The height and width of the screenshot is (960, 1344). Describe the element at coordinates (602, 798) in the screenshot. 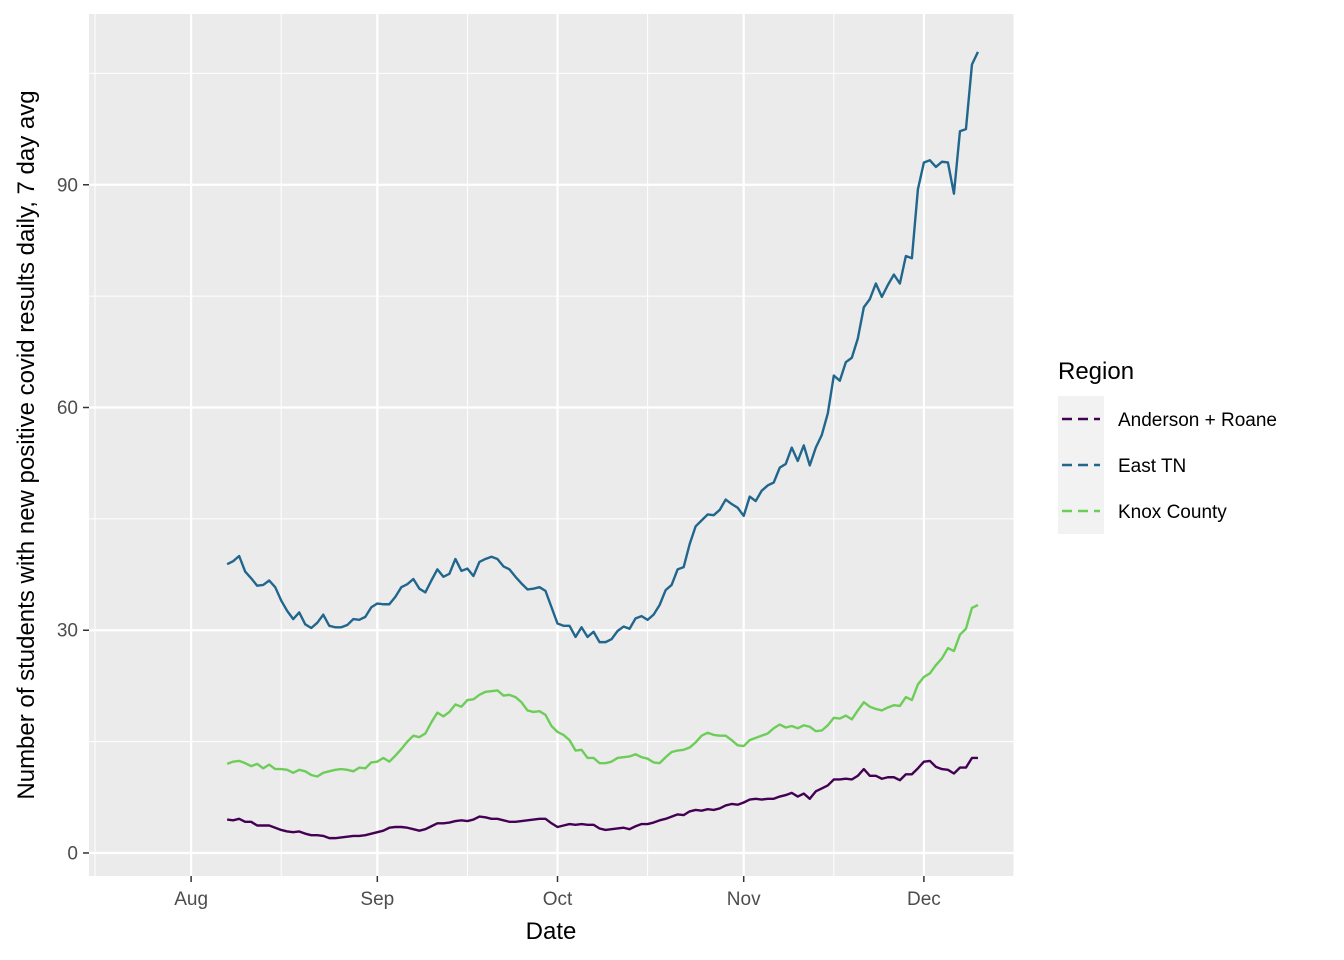

I see `series-line-anderson-roane` at that location.